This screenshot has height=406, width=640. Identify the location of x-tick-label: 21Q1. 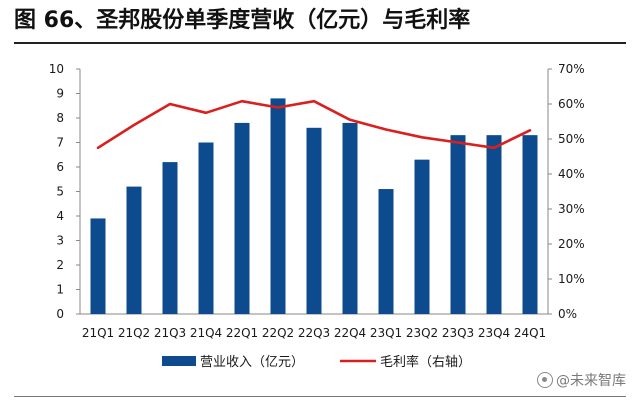
(98, 333).